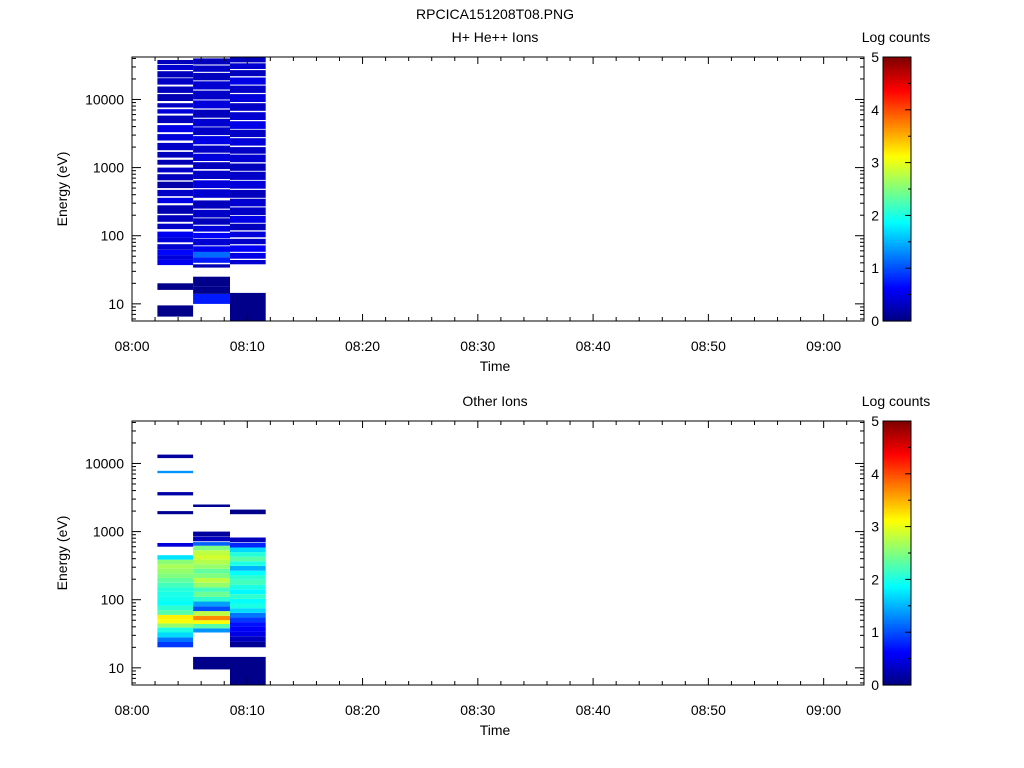 The image size is (1024, 768). What do you see at coordinates (495, 37) in the screenshot?
I see `panel-title: H+ He++ Ions` at bounding box center [495, 37].